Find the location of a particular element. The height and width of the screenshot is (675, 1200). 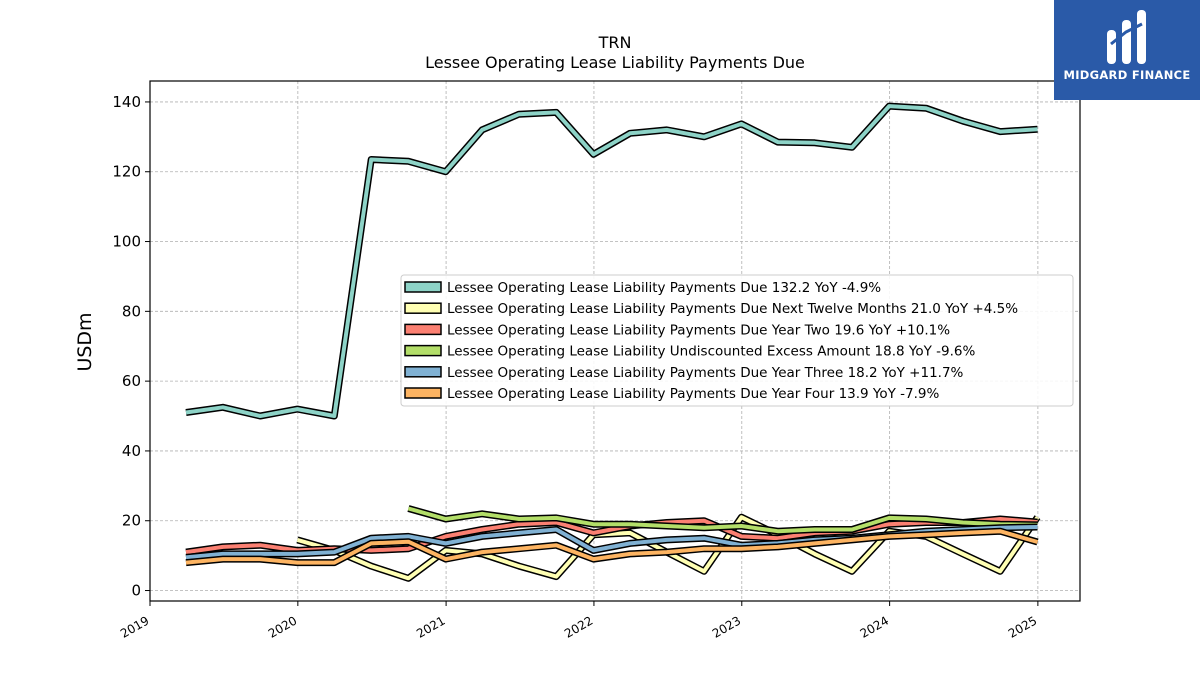

x-tick-label: 2023 is located at coordinates (726, 626).